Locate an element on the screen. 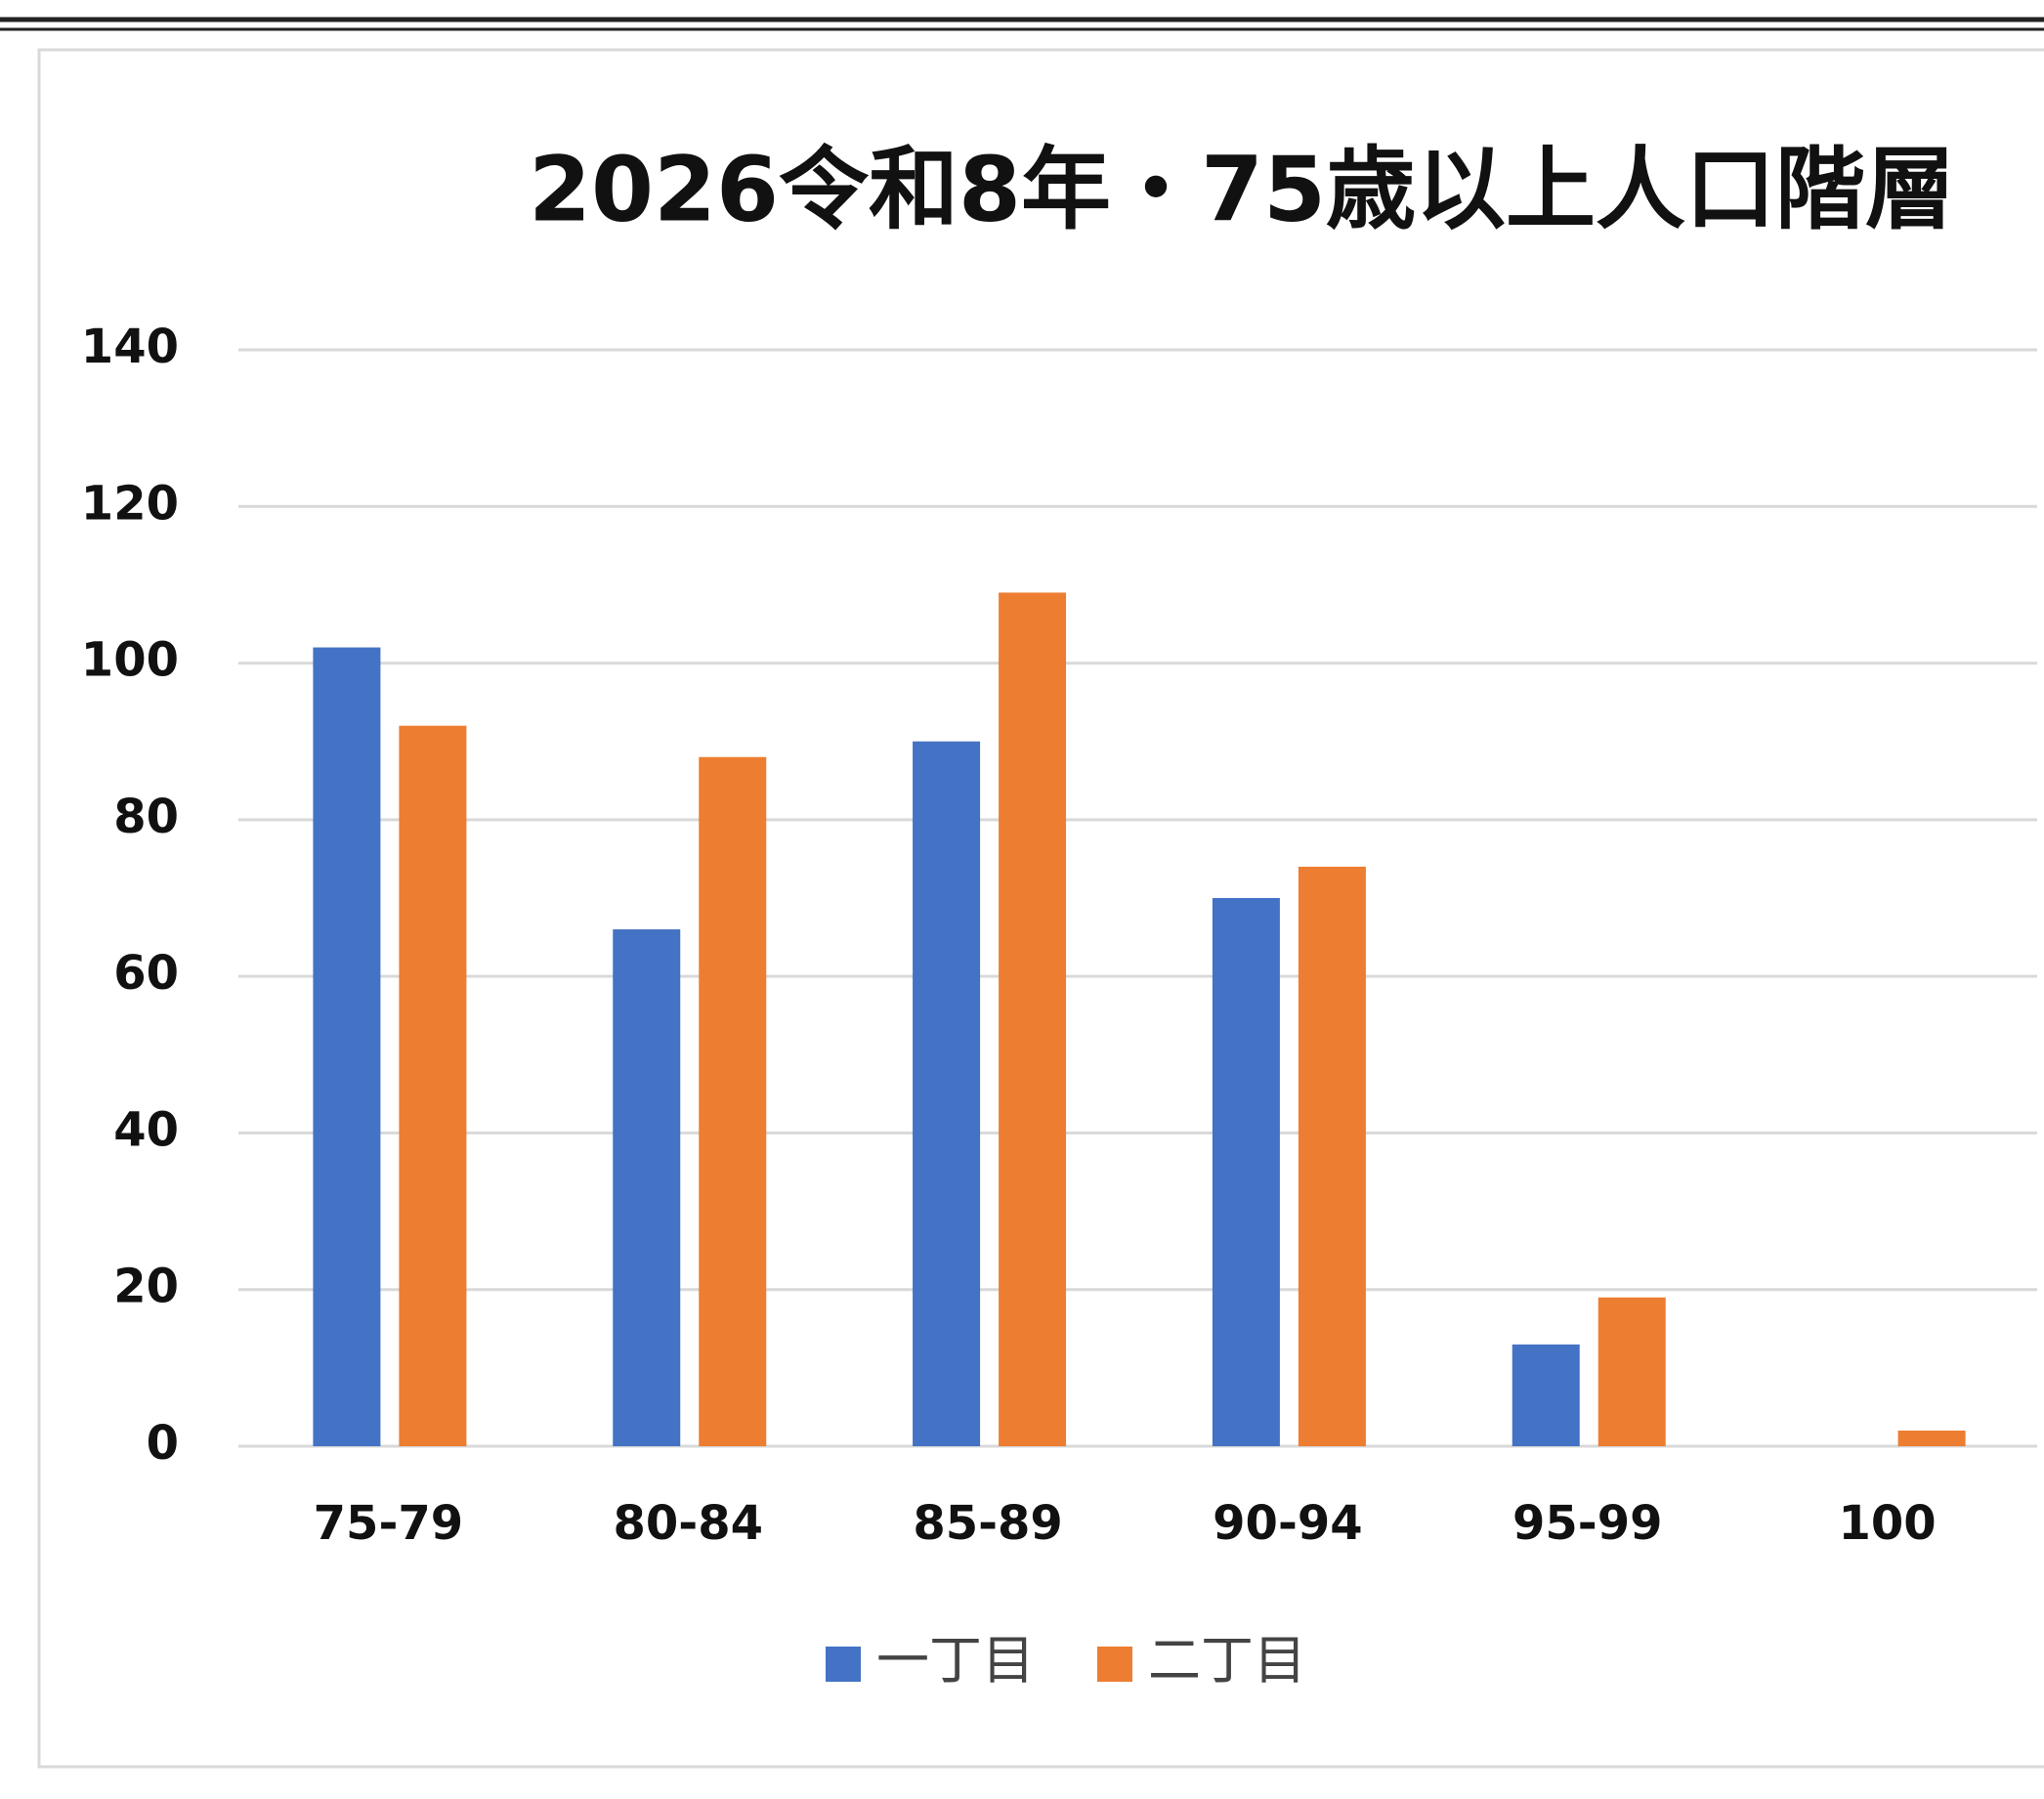 The image size is (2044, 1799). x-tick-label: 85-89 is located at coordinates (988, 1523).